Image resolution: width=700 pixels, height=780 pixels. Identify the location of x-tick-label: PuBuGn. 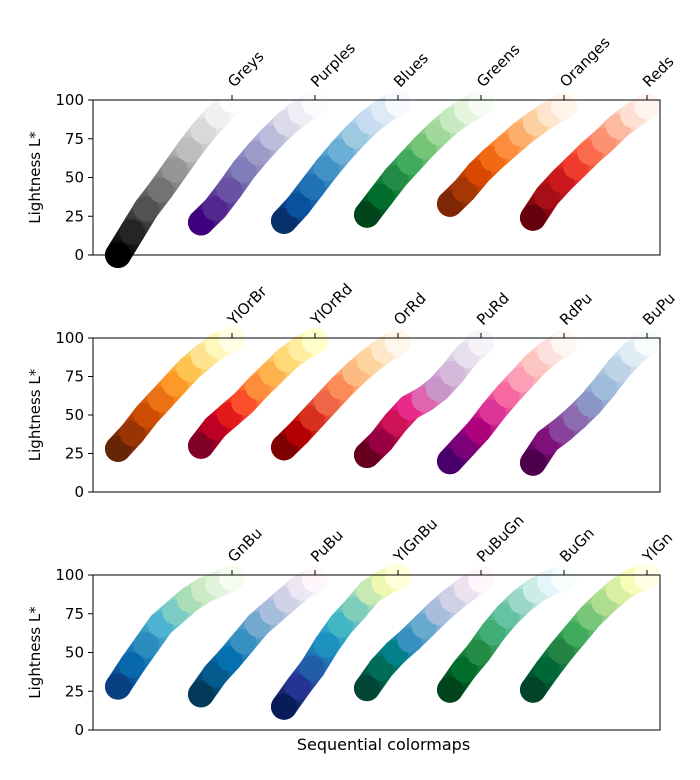
(500, 538).